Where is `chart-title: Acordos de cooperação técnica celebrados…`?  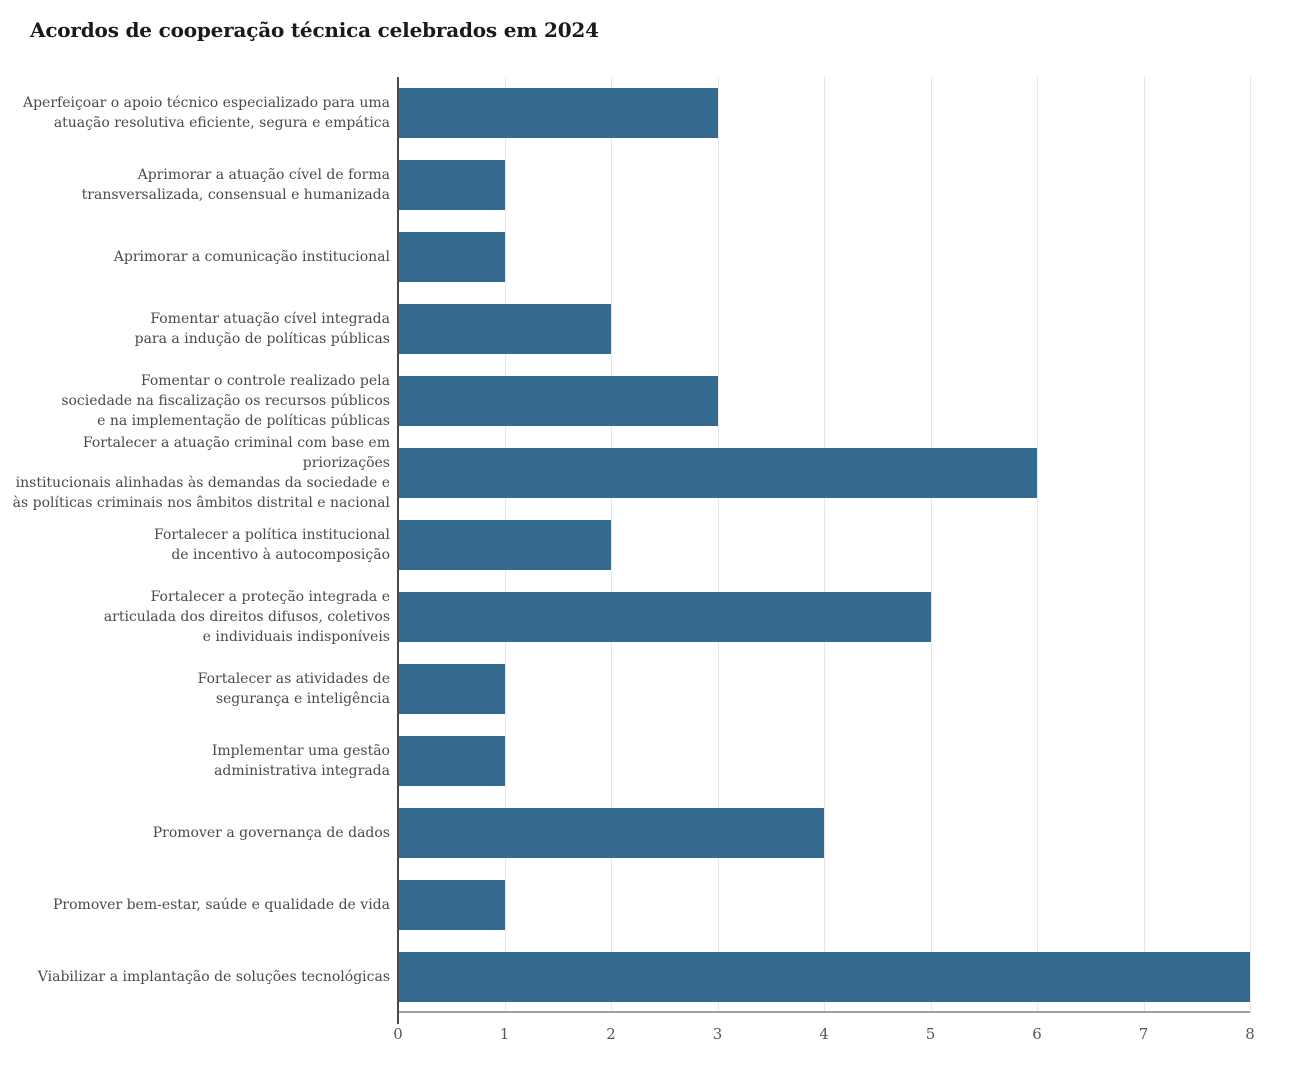
chart-title: Acordos de cooperação técnica celebrados… is located at coordinates (314, 30).